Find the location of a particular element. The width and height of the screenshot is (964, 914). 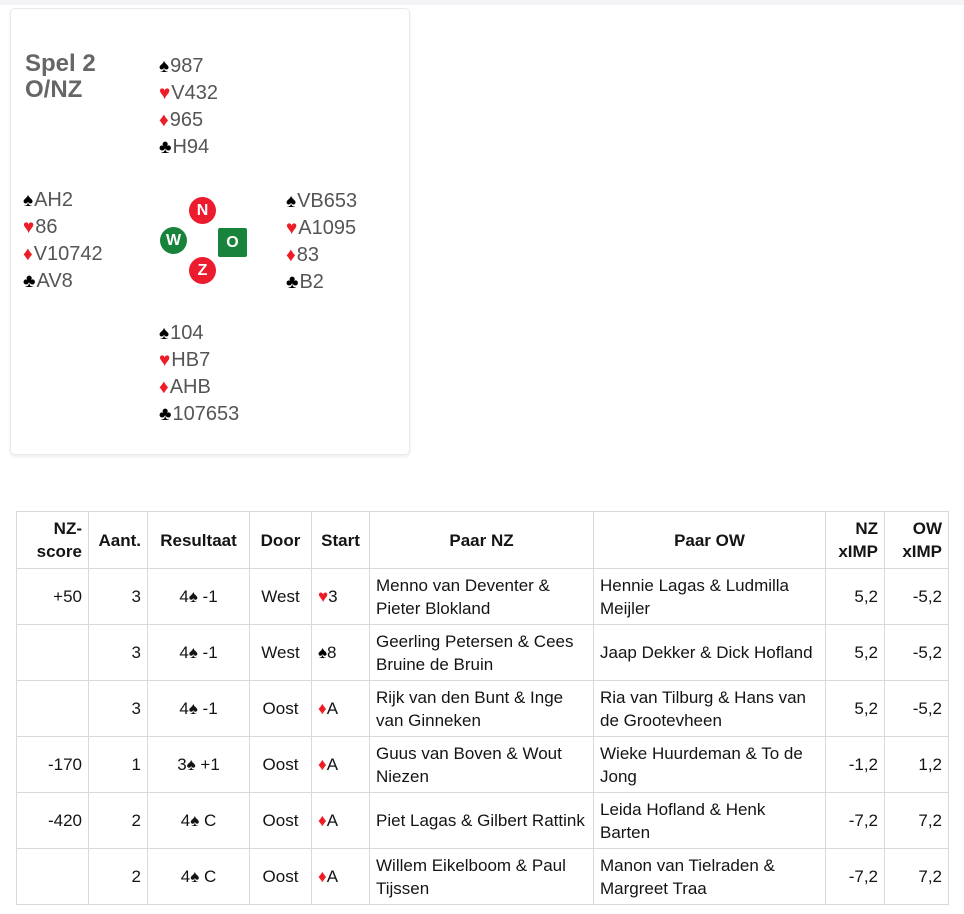

nz-ximp-cell: -7,2 is located at coordinates (855, 876).